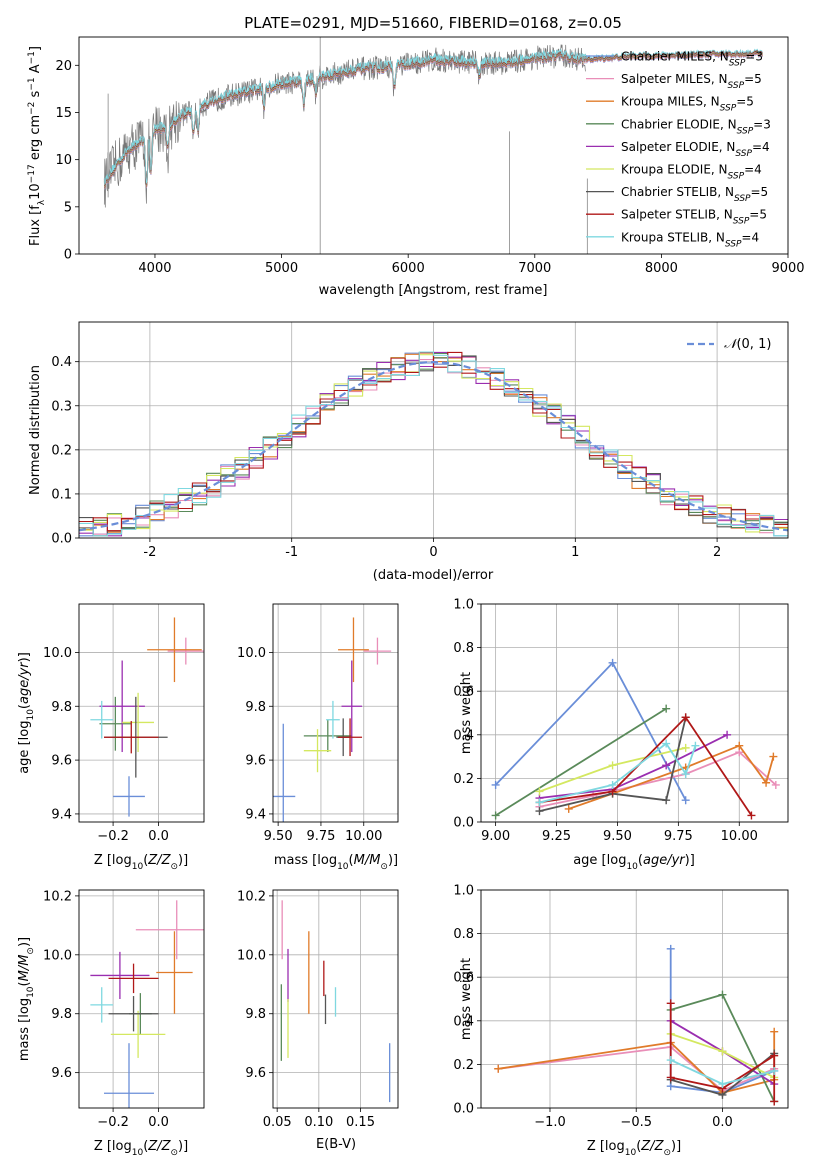  I want to click on z_age-ytick-label: 9.6, so click(61, 761).